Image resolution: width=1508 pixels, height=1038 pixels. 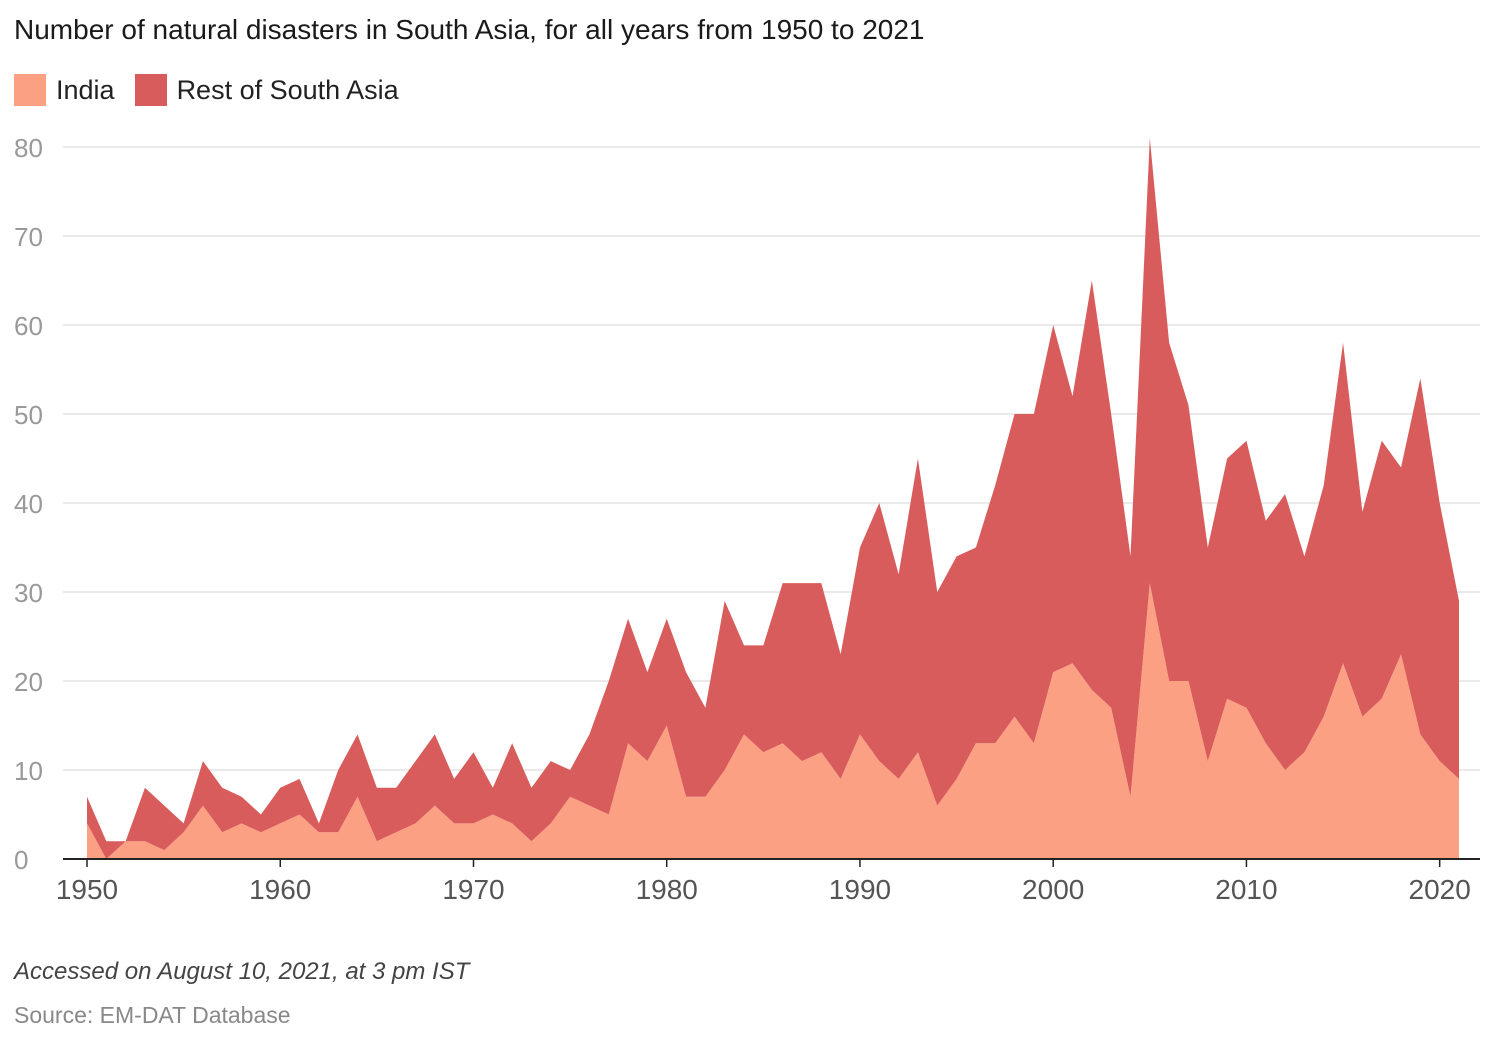 What do you see at coordinates (28, 148) in the screenshot?
I see `y-tick-label-80: 80` at bounding box center [28, 148].